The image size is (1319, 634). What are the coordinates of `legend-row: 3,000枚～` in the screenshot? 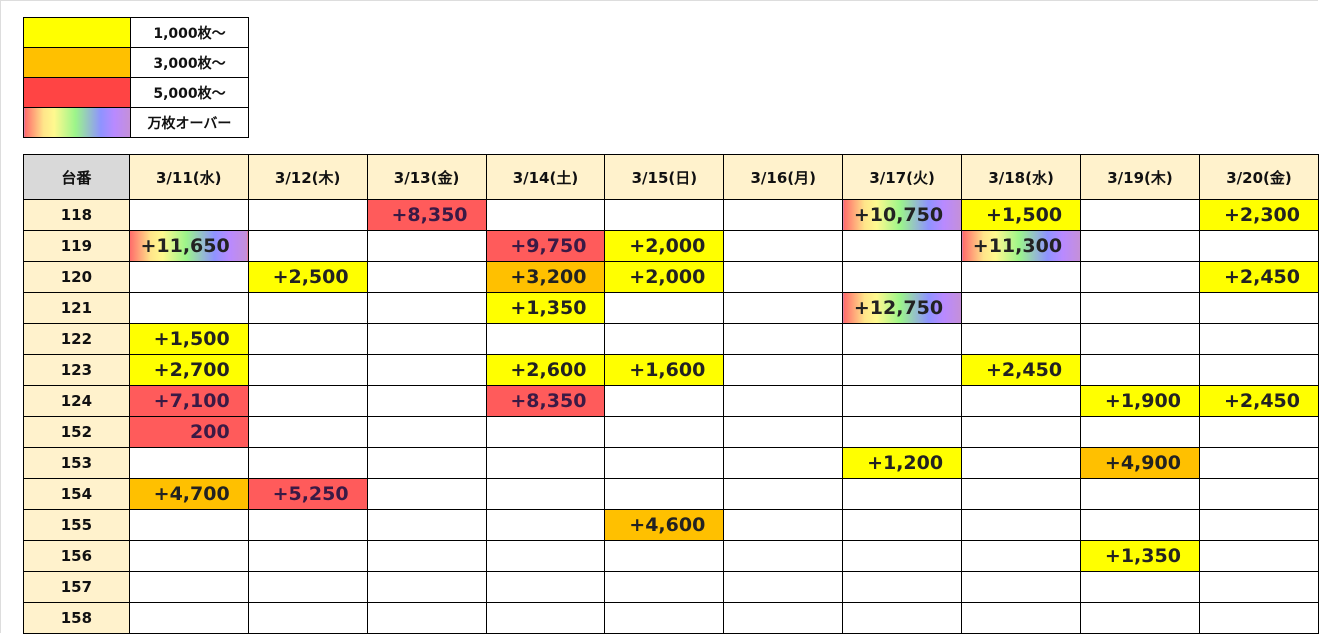 It's located at (136, 62).